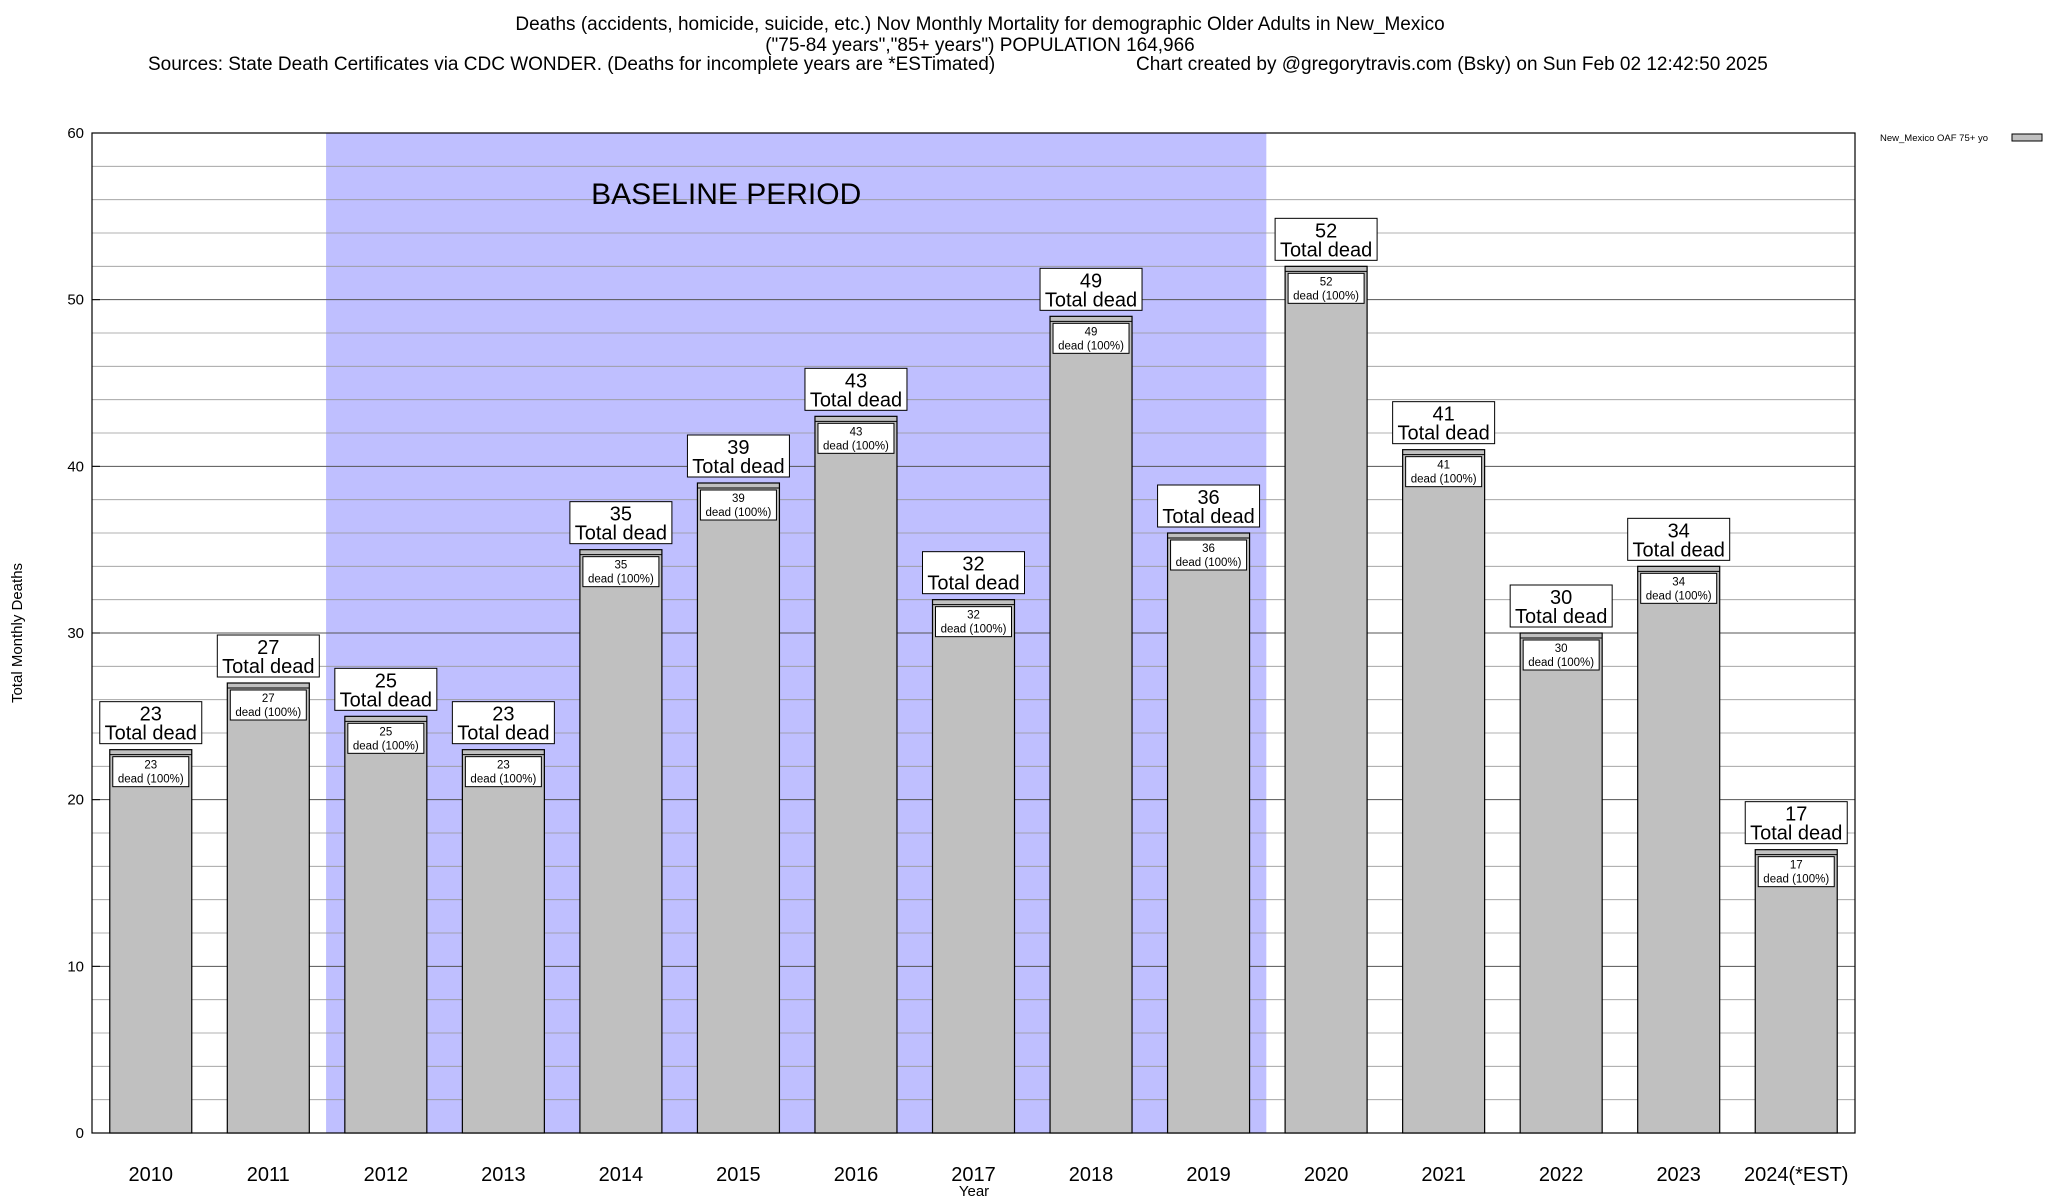 Image resolution: width=2048 pixels, height=1200 pixels. What do you see at coordinates (1208, 1175) in the screenshot?
I see `x-tick-label: 2019` at bounding box center [1208, 1175].